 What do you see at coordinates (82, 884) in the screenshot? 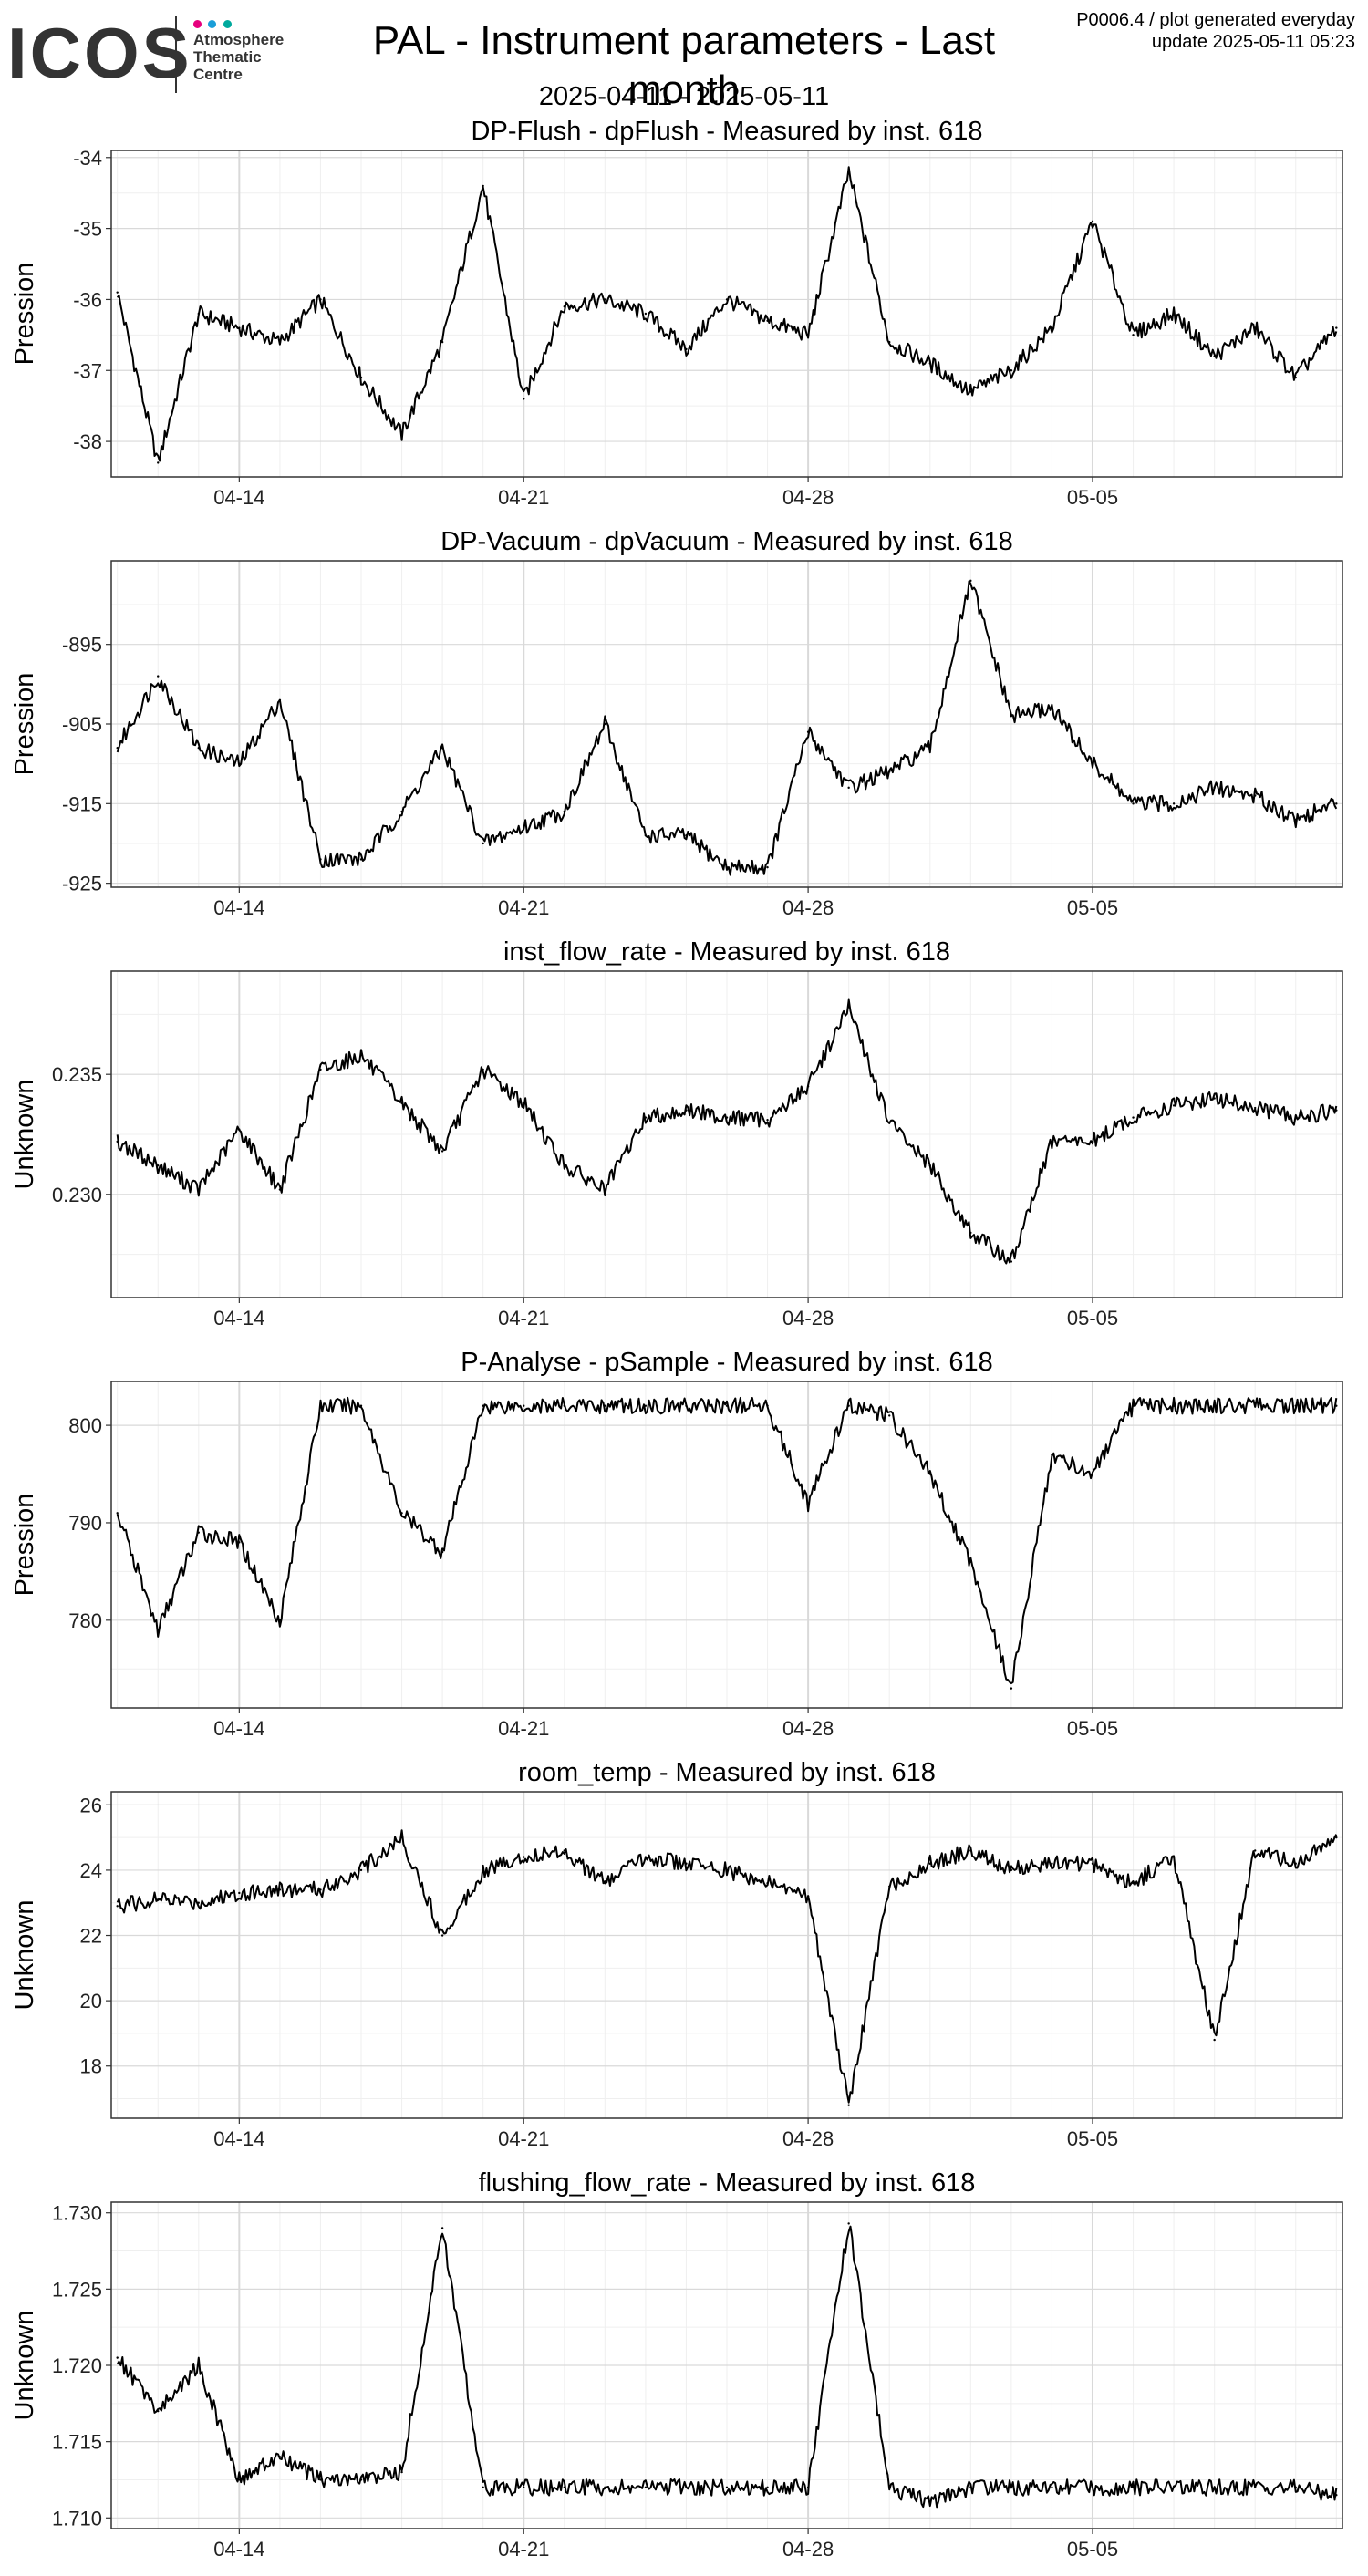
I see `y-tick-label: -925` at bounding box center [82, 884].